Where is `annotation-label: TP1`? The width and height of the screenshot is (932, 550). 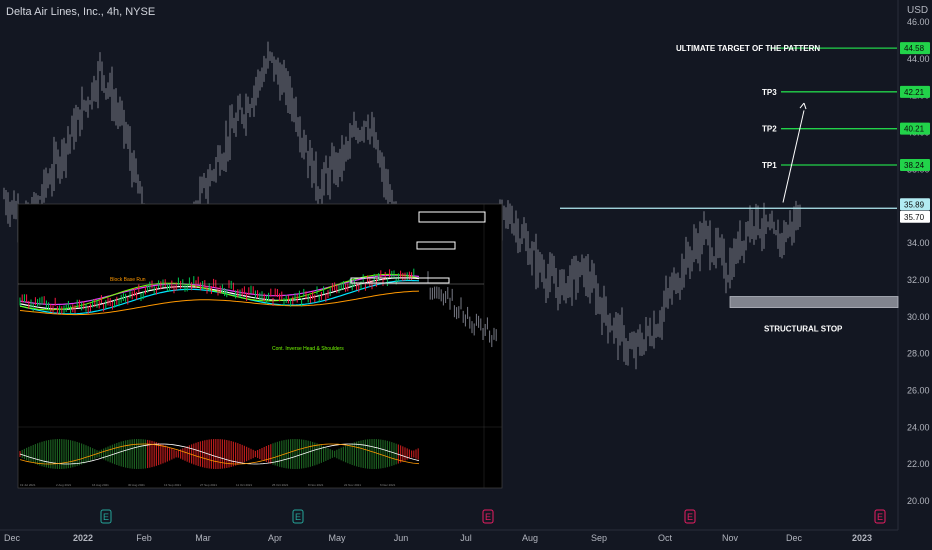
annotation-label: TP1 is located at coordinates (769, 165).